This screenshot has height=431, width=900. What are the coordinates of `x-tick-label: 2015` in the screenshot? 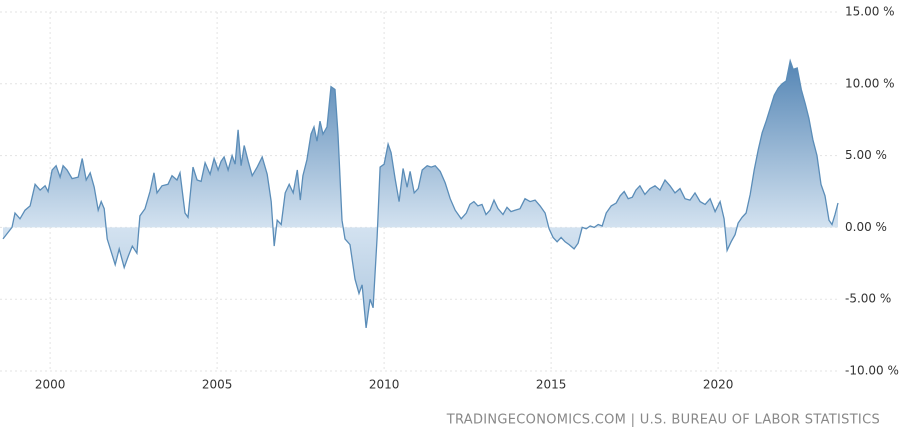 It's located at (551, 385).